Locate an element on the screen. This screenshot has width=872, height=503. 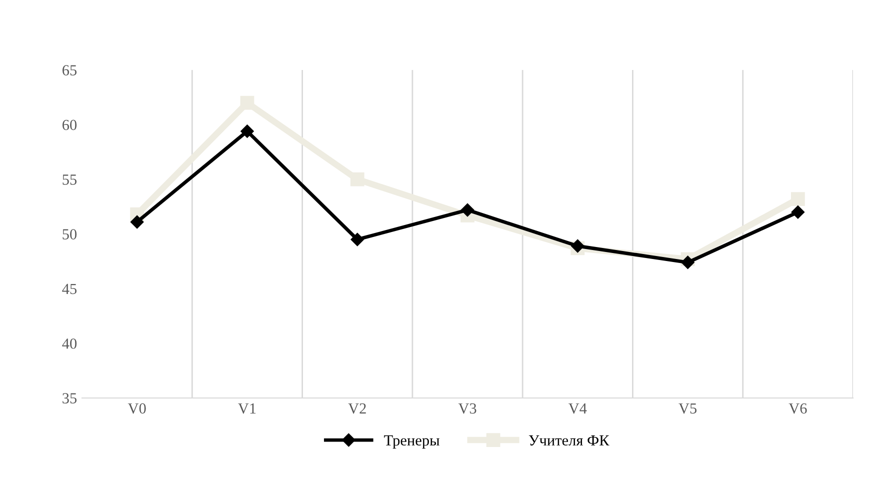
legend-label: Тренеры is located at coordinates (412, 442).